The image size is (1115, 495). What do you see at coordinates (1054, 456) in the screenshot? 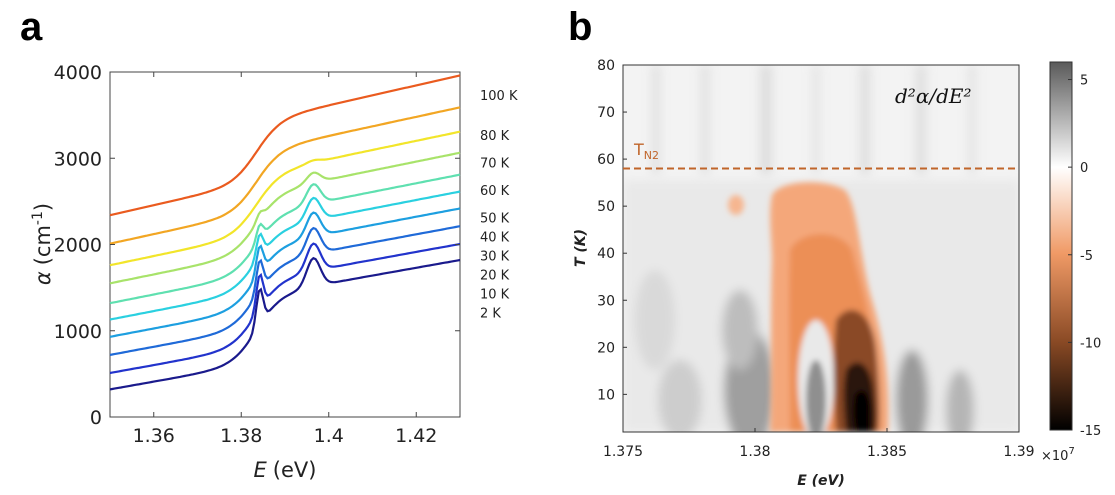
I see `colorbar-scale-base: ×10` at bounding box center [1054, 456].